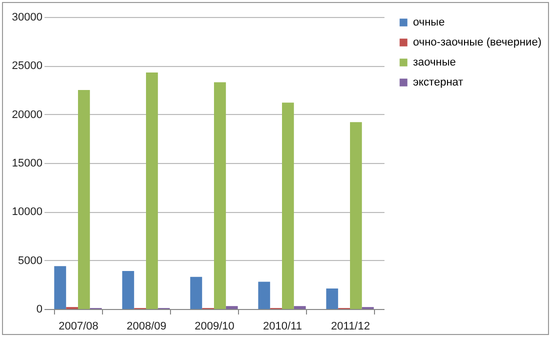 Image resolution: width=553 pixels, height=339 pixels. What do you see at coordinates (477, 42) in the screenshot?
I see `legend-label: очно-заочные (вечерние)` at bounding box center [477, 42].